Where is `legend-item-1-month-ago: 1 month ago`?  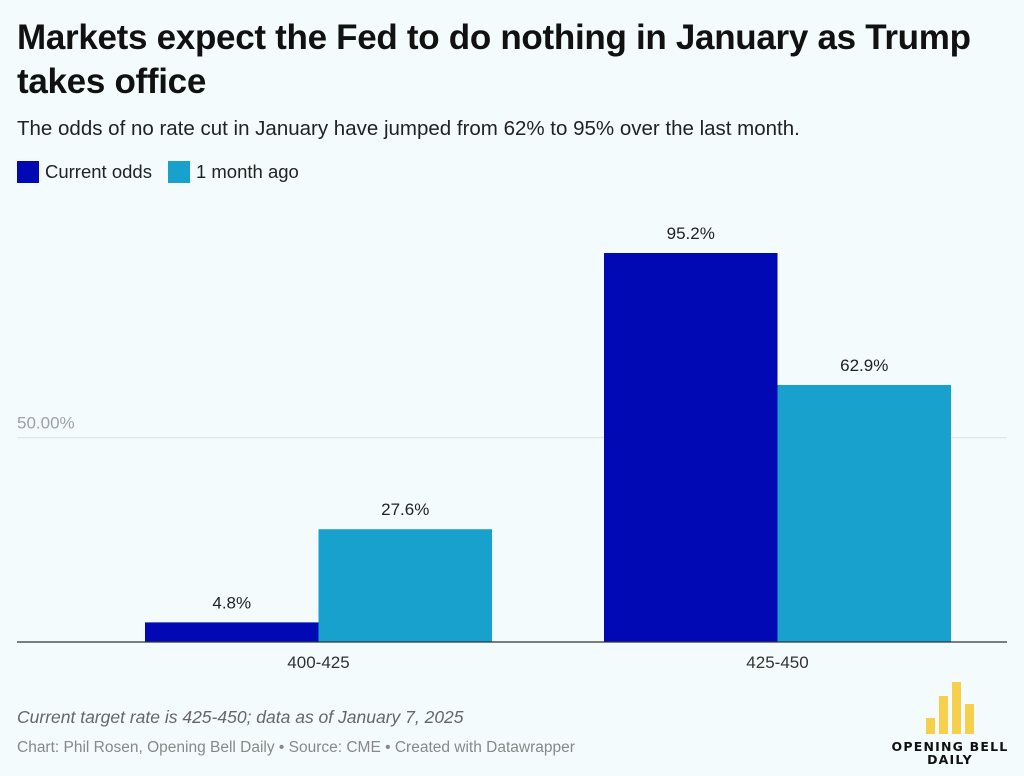
legend-item-1-month-ago: 1 month ago is located at coordinates (233, 172).